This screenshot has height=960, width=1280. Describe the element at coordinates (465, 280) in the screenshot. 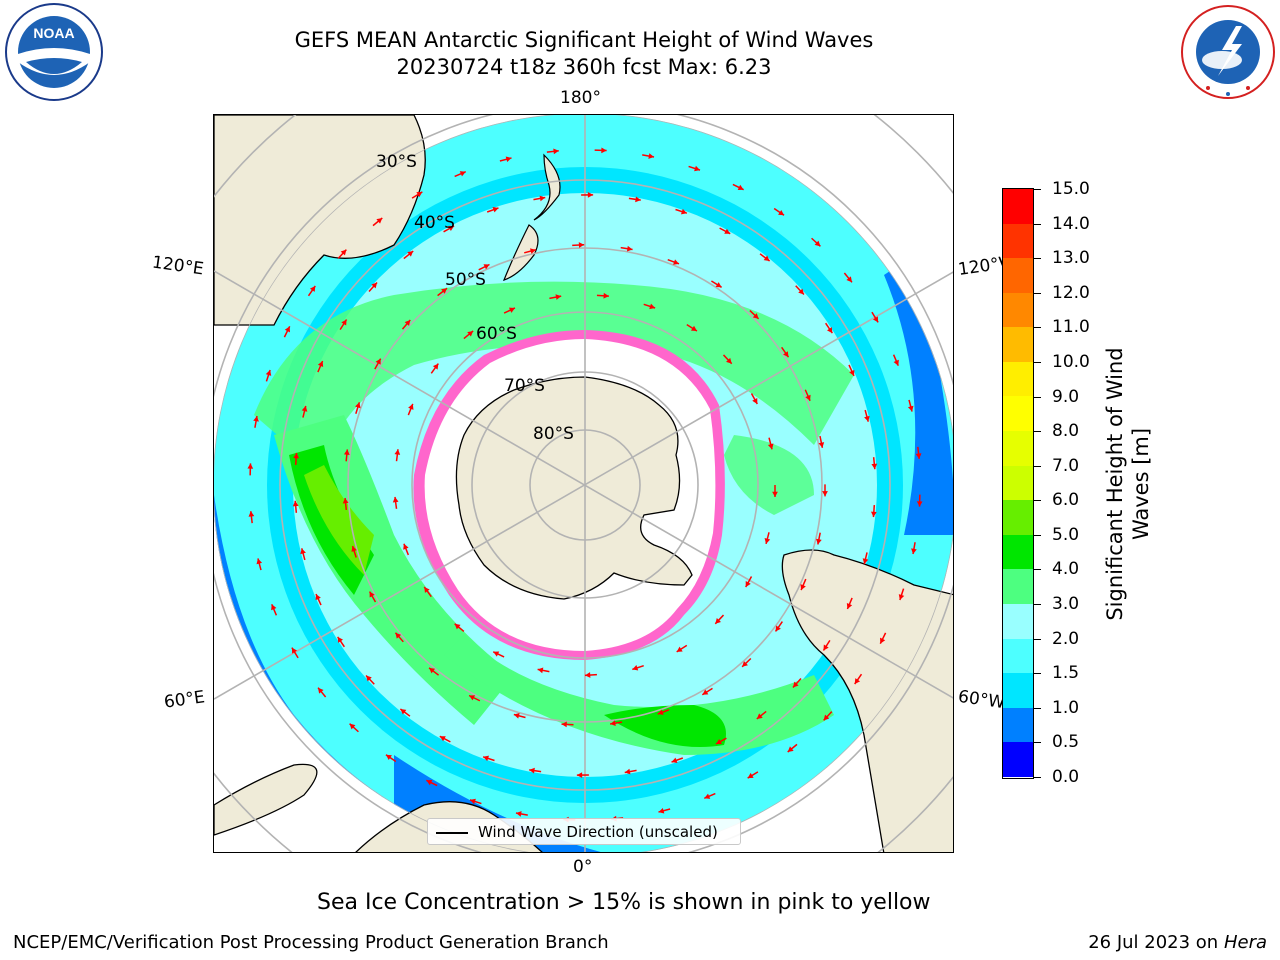

I see `lat-label-50s: 50°S` at that location.